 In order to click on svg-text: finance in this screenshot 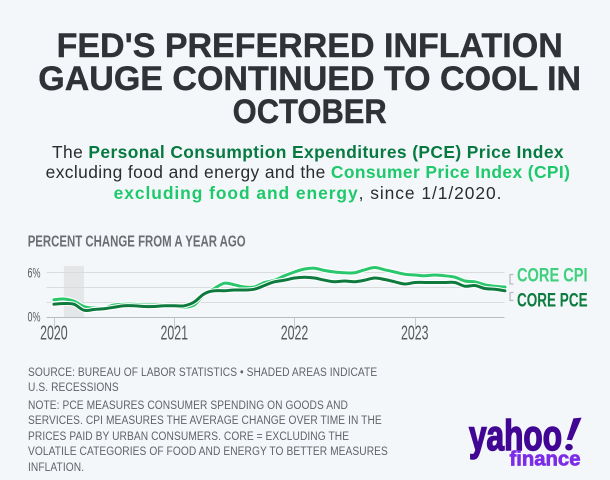, I will do `click(545, 459)`.